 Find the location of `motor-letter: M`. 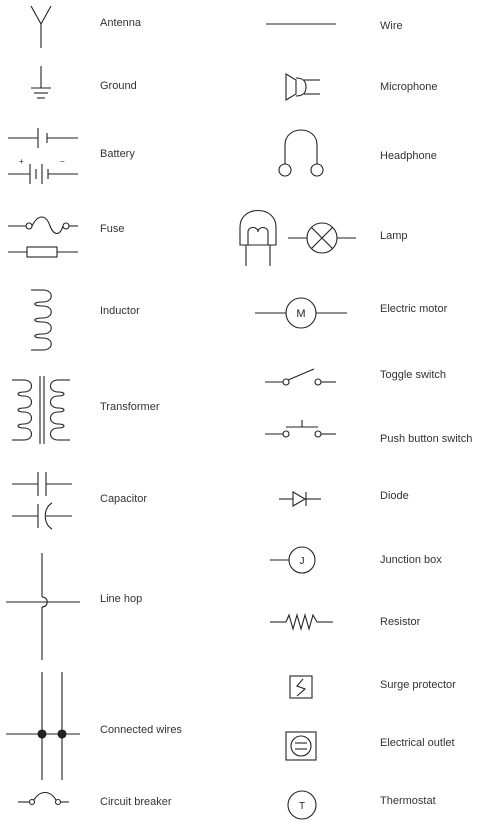

motor-letter: M is located at coordinates (300, 314).